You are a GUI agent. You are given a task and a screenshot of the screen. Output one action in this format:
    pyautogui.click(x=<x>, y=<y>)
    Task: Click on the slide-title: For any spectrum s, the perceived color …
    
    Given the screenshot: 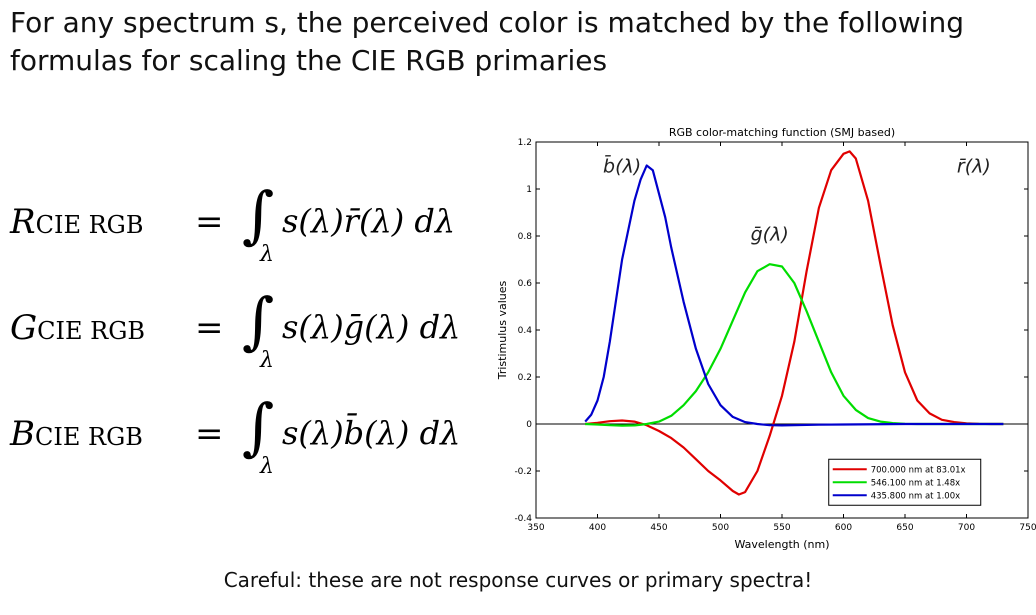 What is the action you would take?
    pyautogui.click(x=487, y=41)
    